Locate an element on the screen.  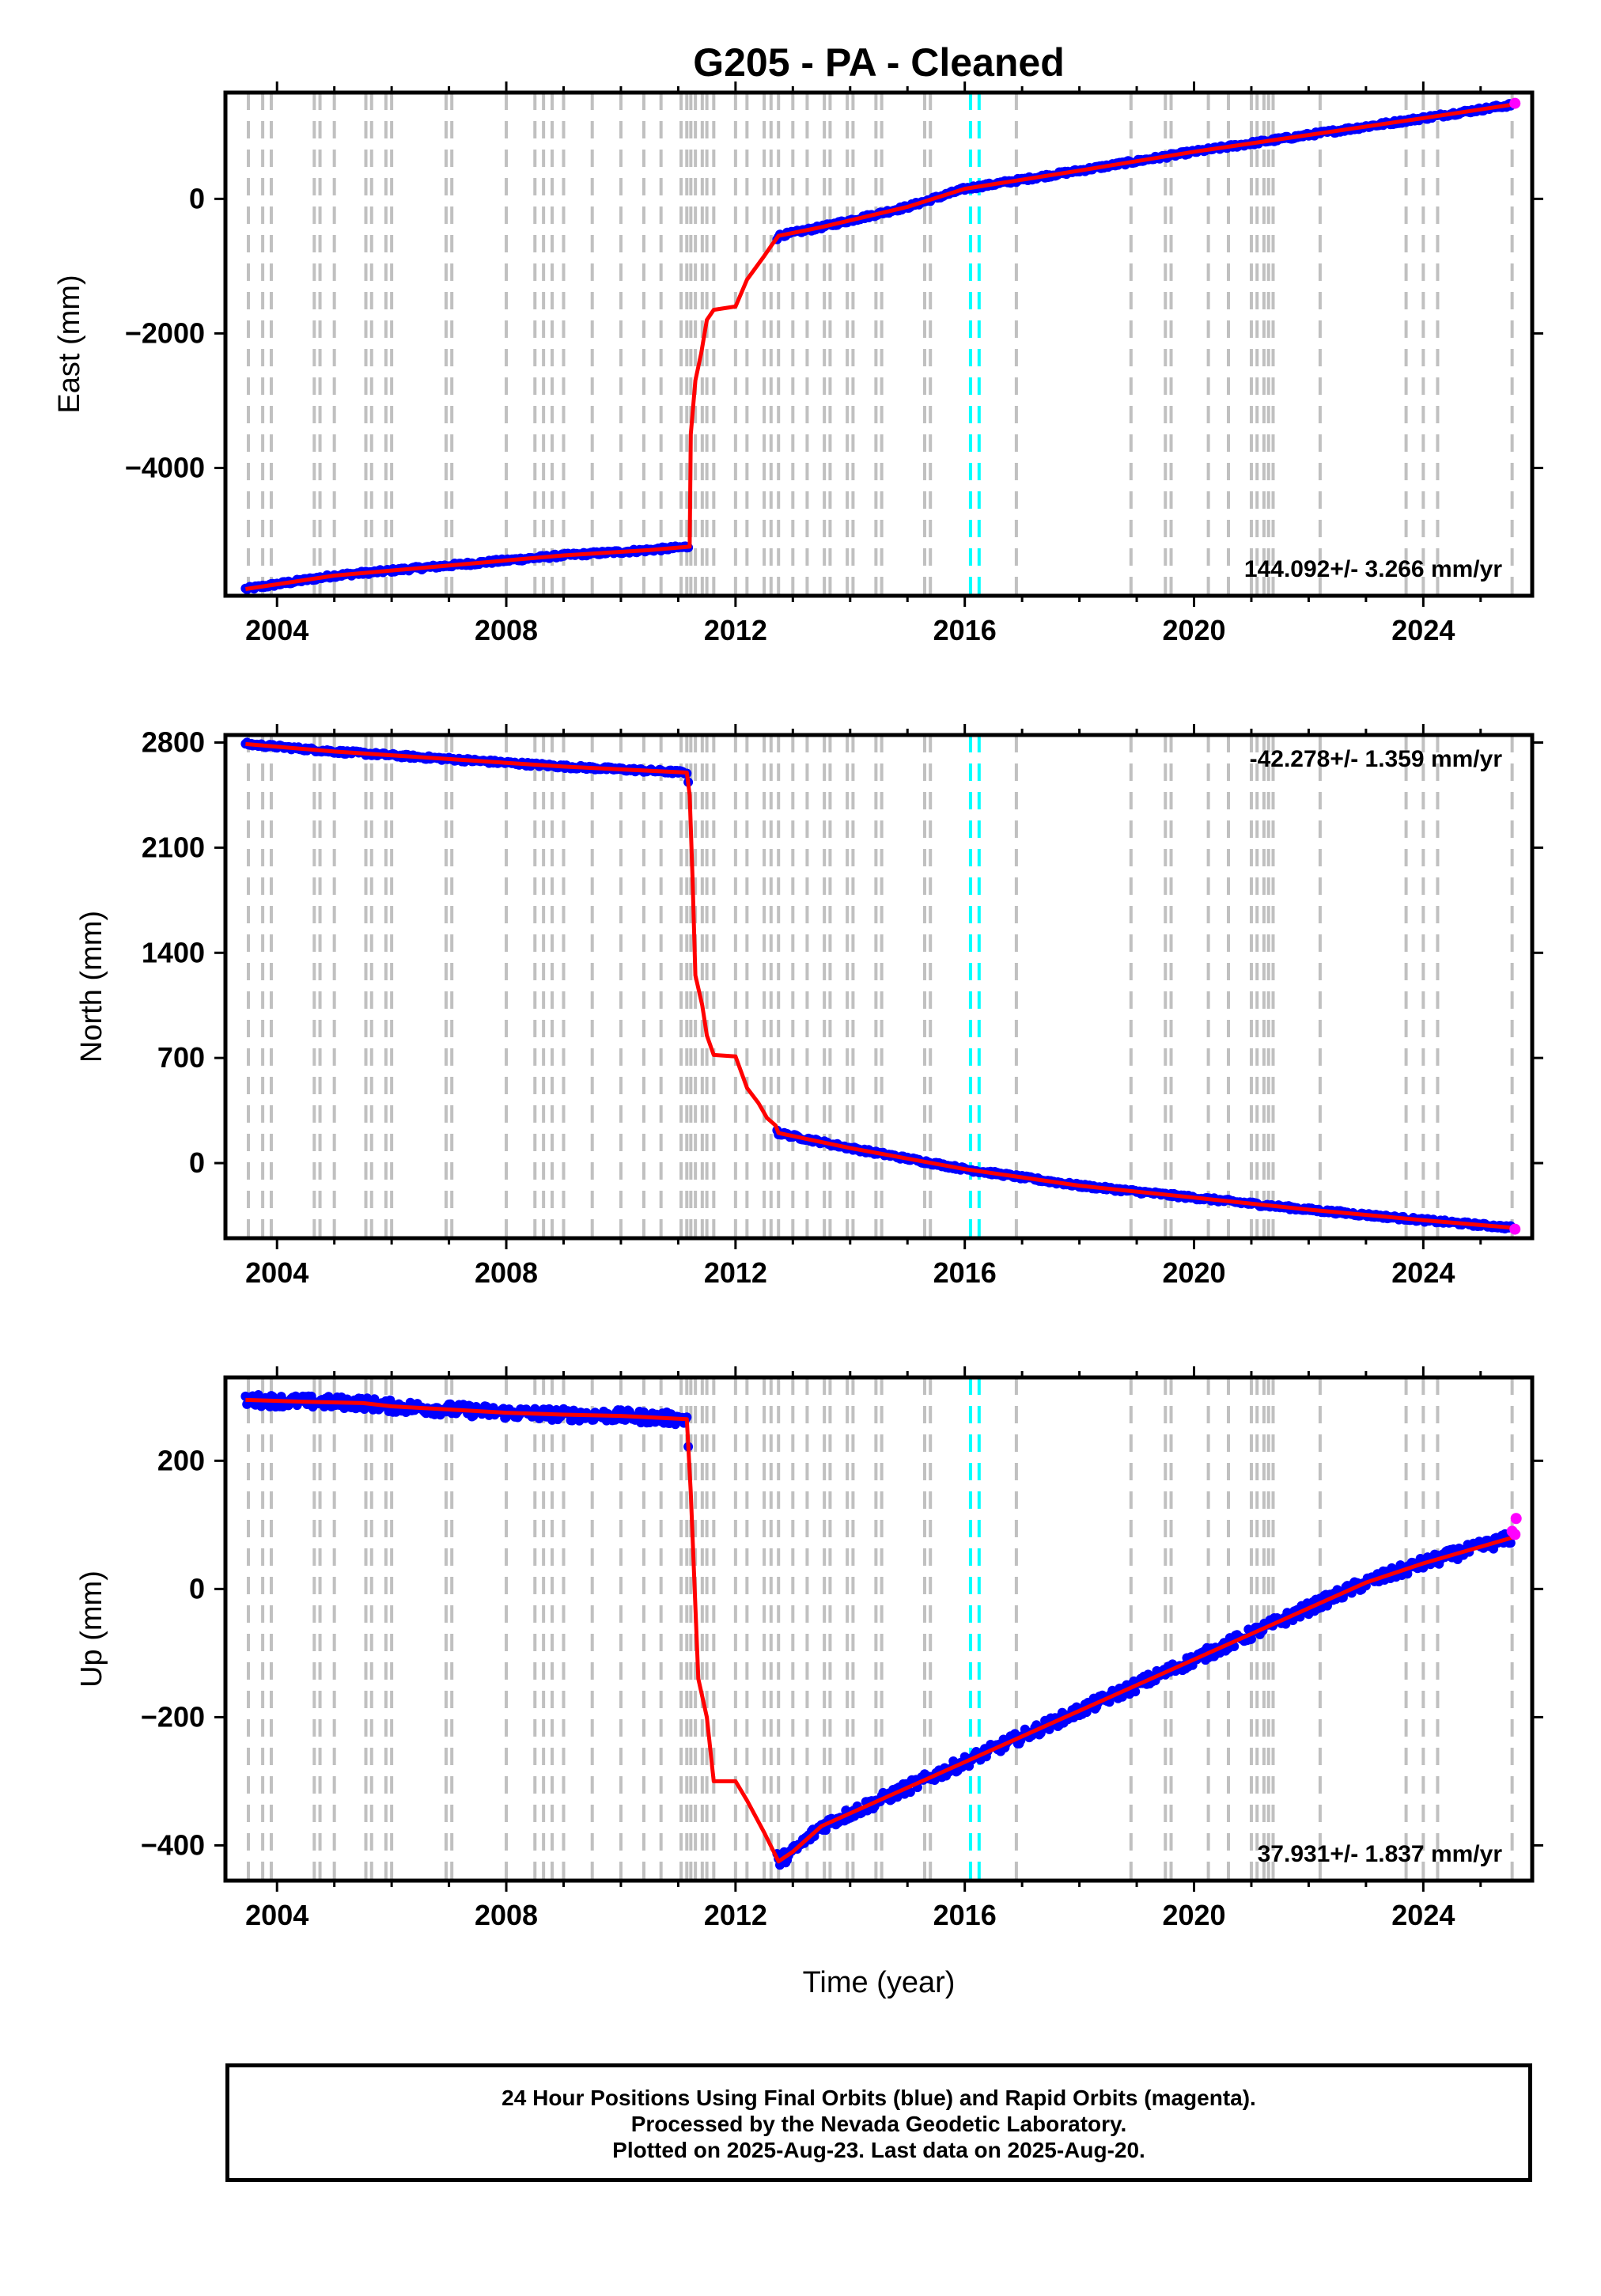
y-tick-label: 2800 is located at coordinates (174, 742).